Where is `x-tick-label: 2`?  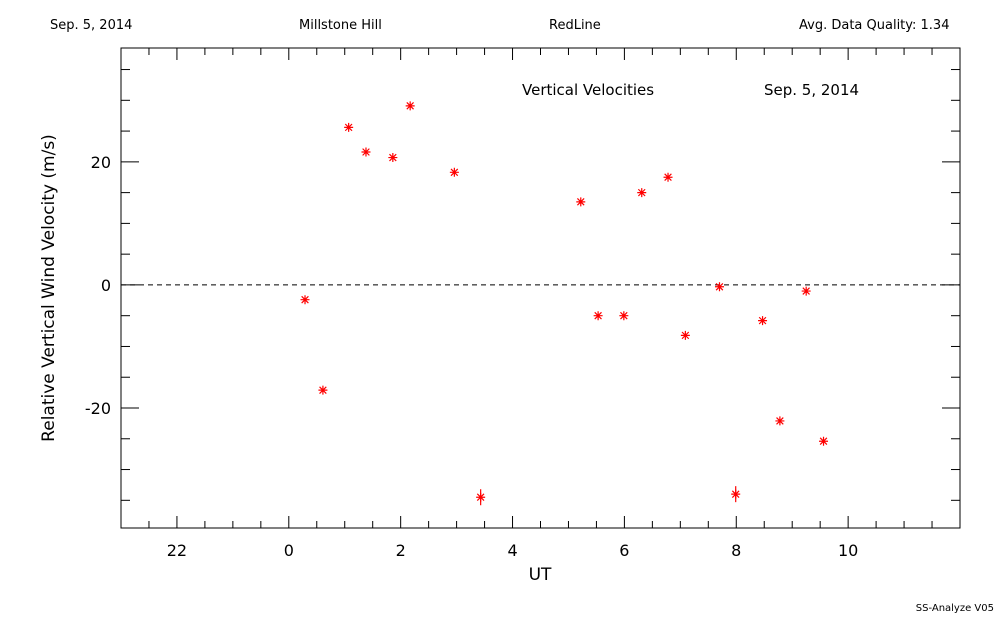
x-tick-label: 2 is located at coordinates (401, 550).